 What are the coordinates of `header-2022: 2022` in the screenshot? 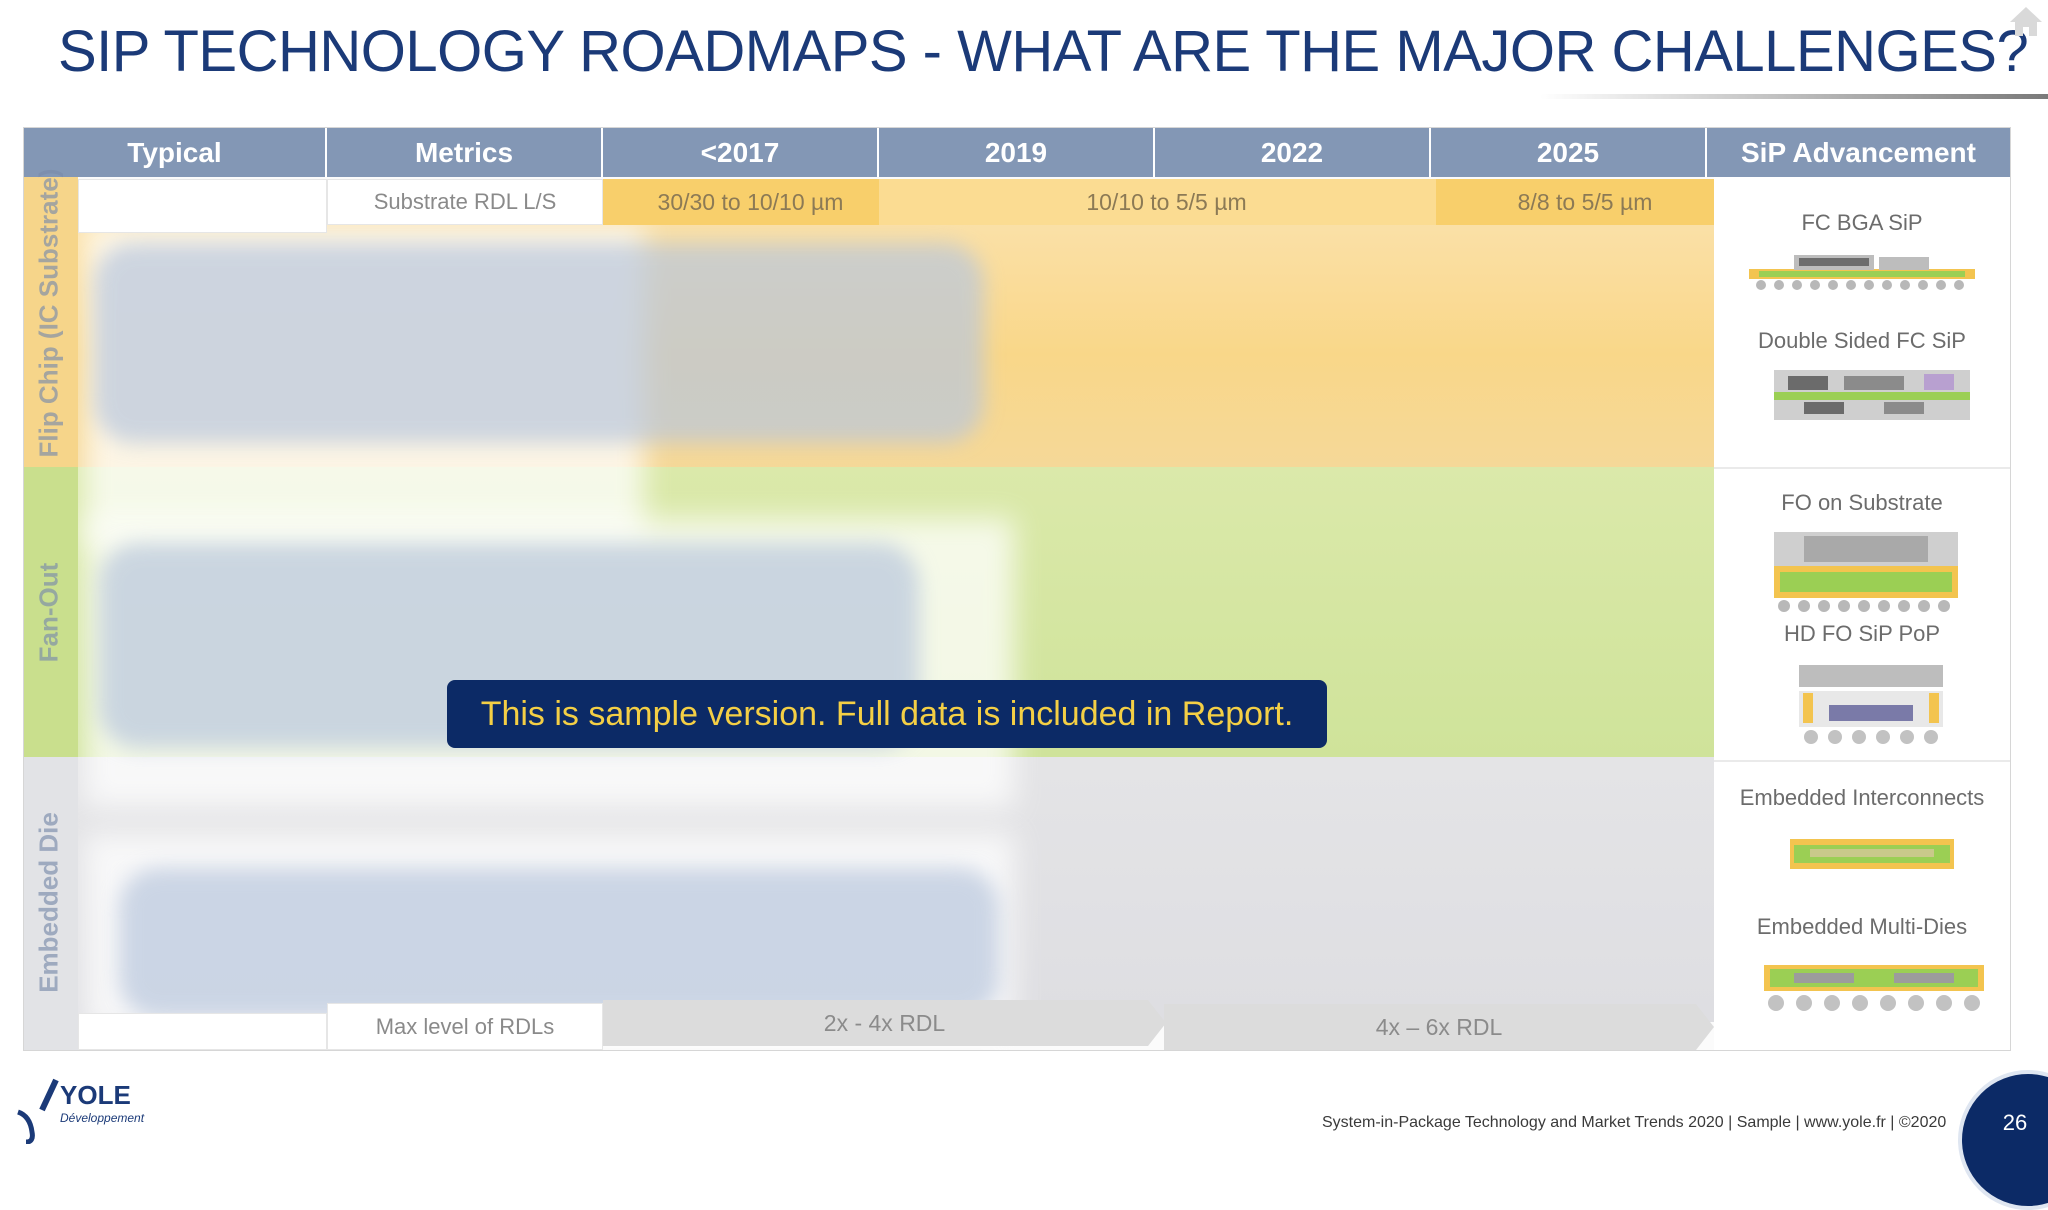 It's located at (1293, 152).